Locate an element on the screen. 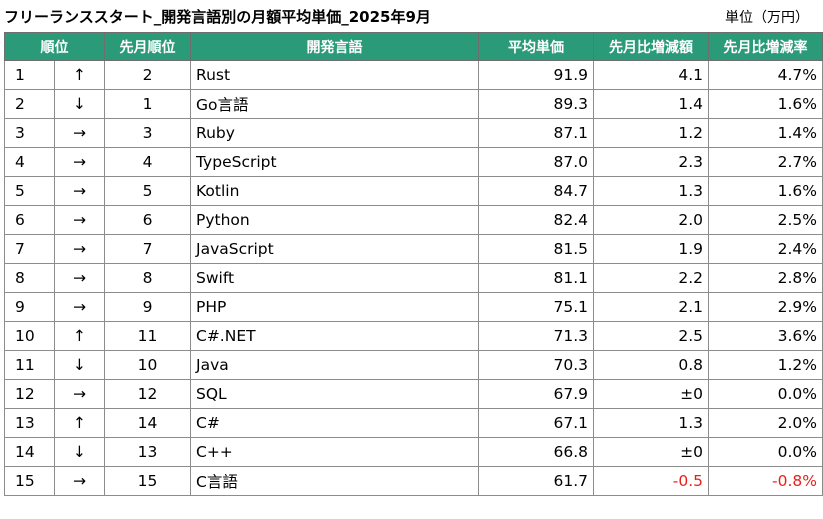 This screenshot has width=823, height=519. avg-price-cell: 70.3 is located at coordinates (536, 365).